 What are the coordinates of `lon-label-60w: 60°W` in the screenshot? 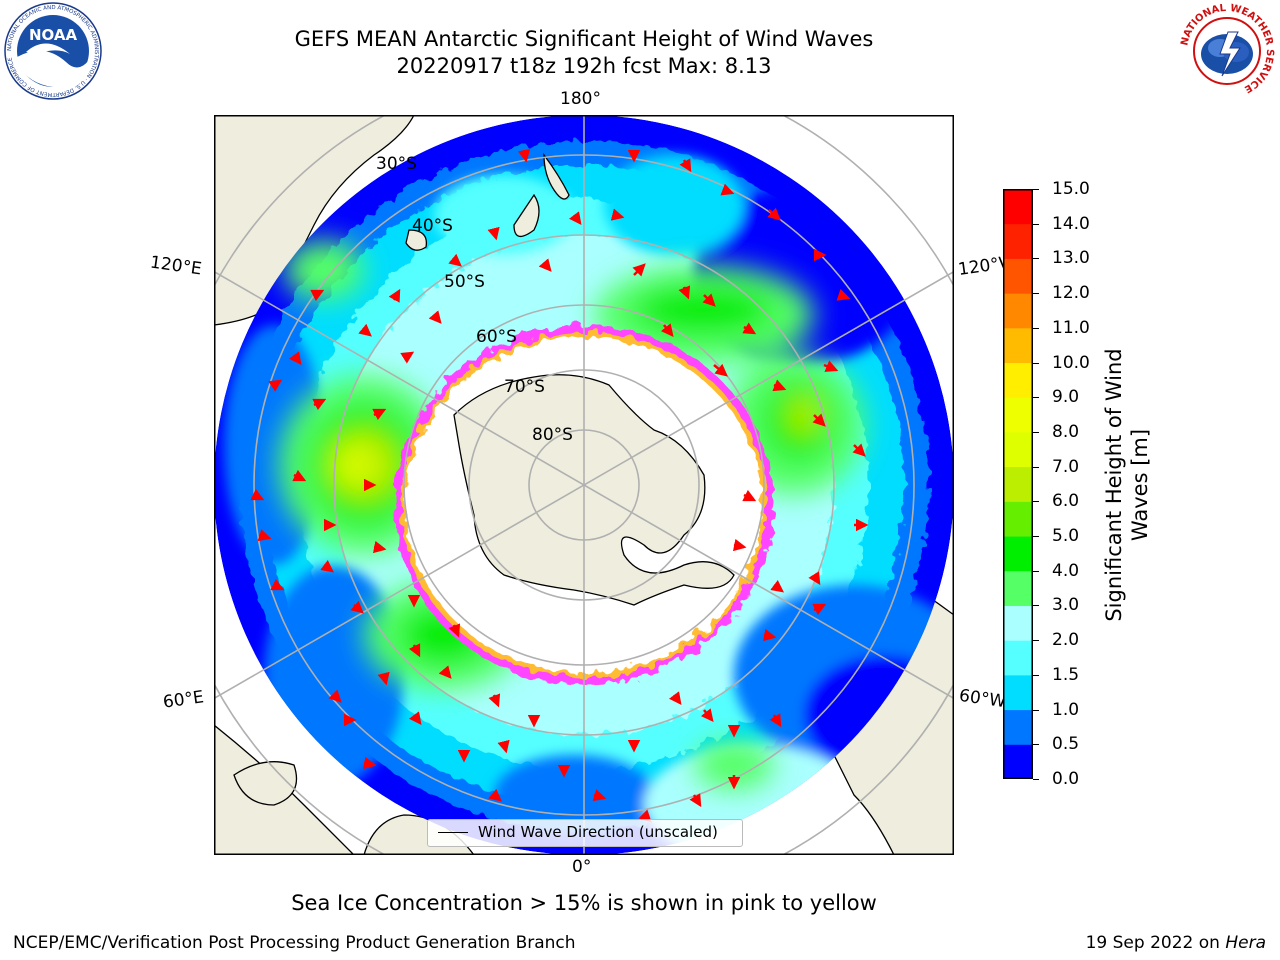 It's located at (982, 699).